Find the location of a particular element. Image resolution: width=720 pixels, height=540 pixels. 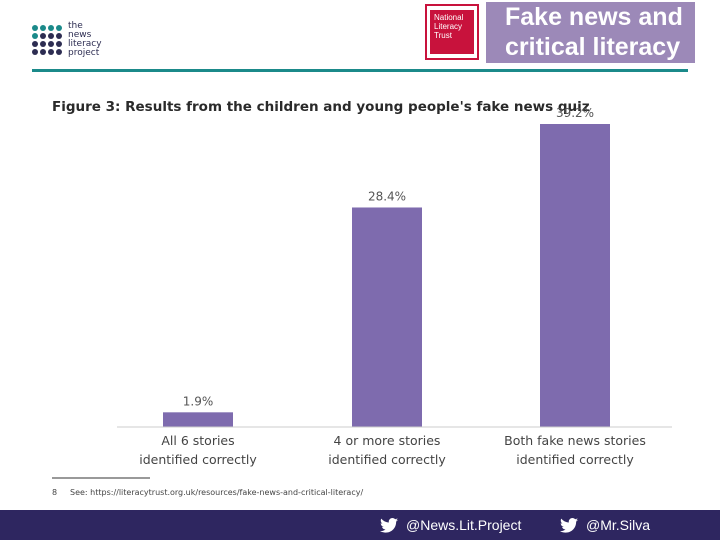

data-label: 28.4% is located at coordinates (387, 196).